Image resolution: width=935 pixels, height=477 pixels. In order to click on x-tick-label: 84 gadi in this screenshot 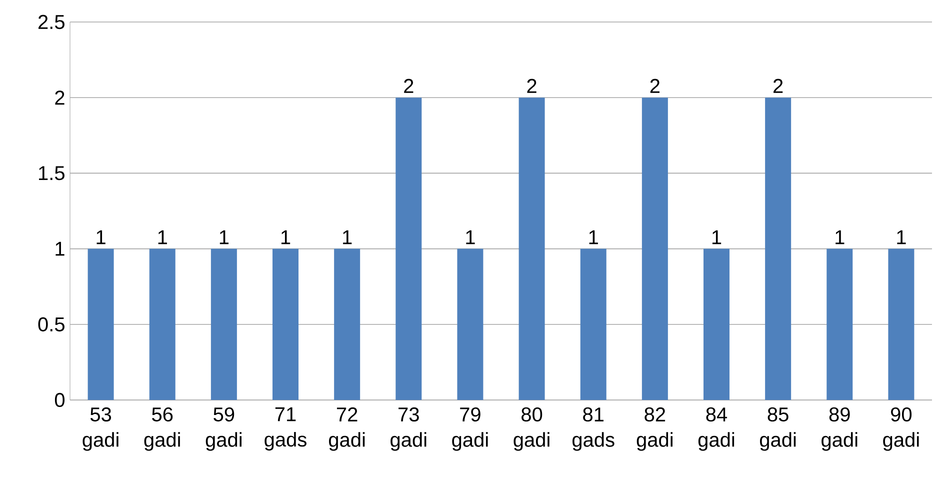, I will do `click(716, 429)`.